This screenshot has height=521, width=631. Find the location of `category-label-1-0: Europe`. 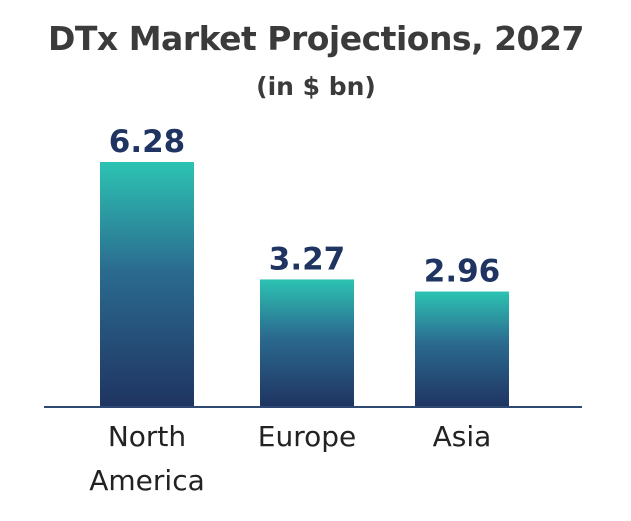

category-label-1-0: Europe is located at coordinates (307, 436).